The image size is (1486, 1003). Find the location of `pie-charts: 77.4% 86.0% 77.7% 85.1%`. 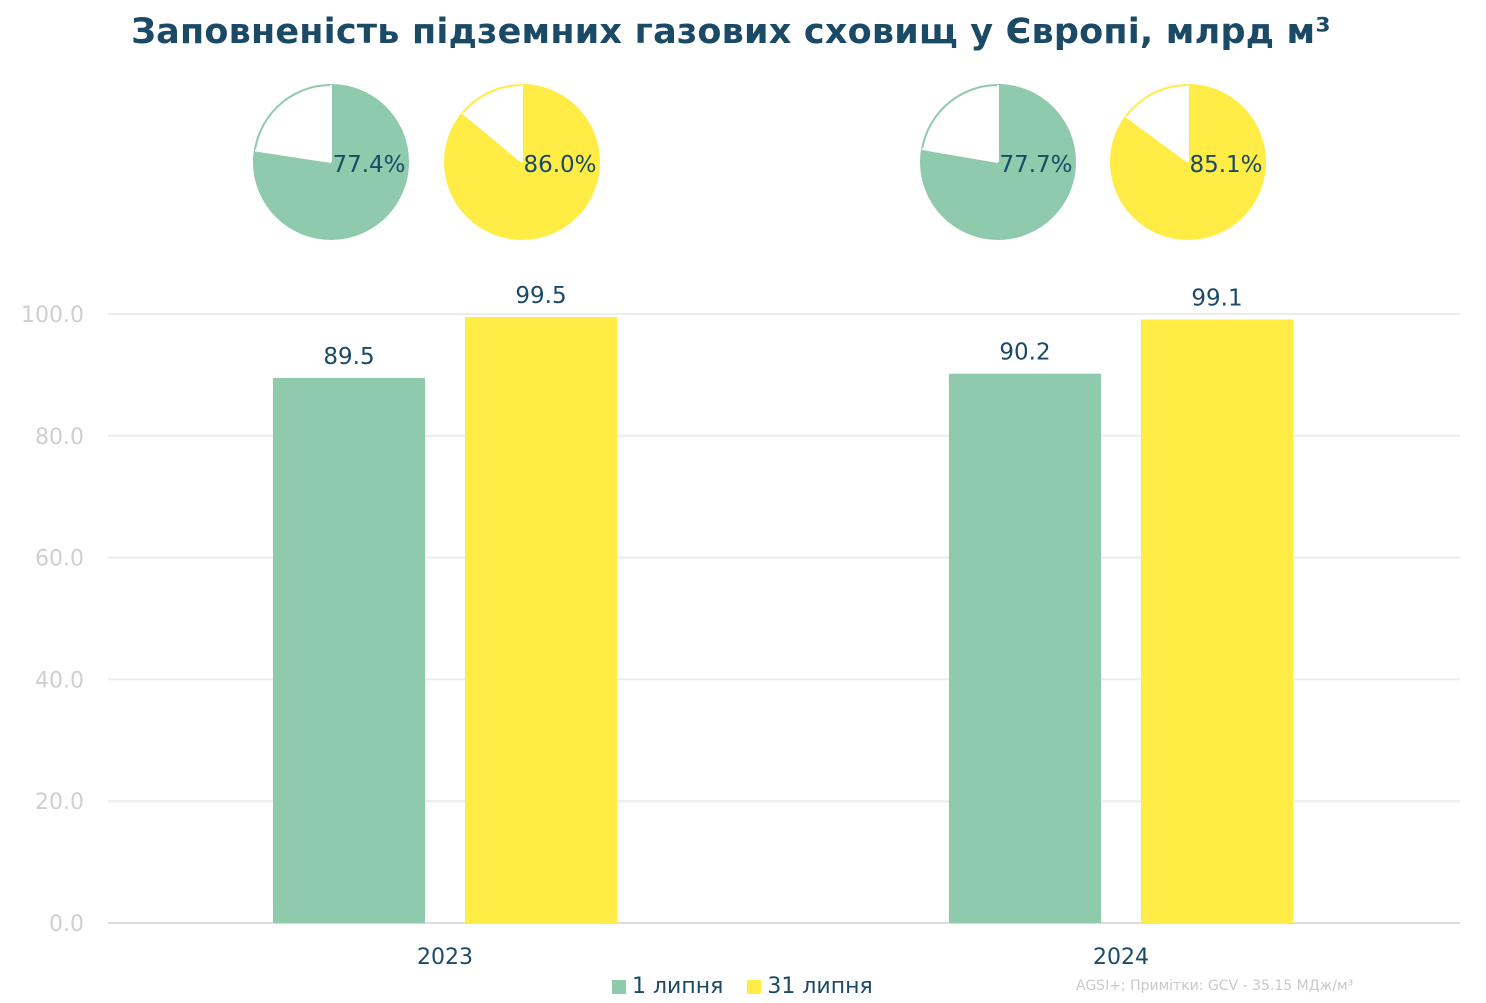

pie-charts: 77.4% 86.0% 77.7% 85.1% is located at coordinates (759, 162).